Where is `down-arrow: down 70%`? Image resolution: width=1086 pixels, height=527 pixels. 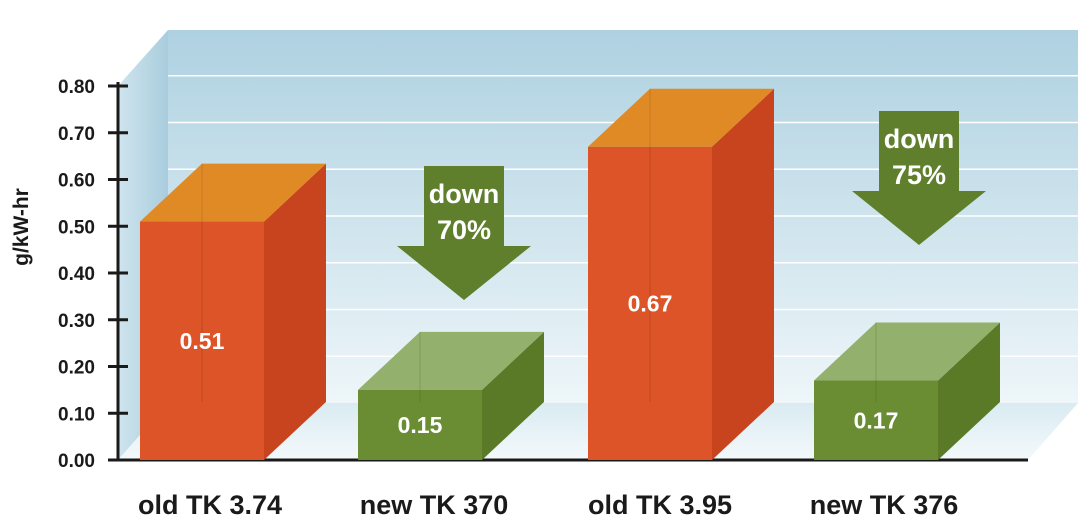 down-arrow: down 70% is located at coordinates (464, 233).